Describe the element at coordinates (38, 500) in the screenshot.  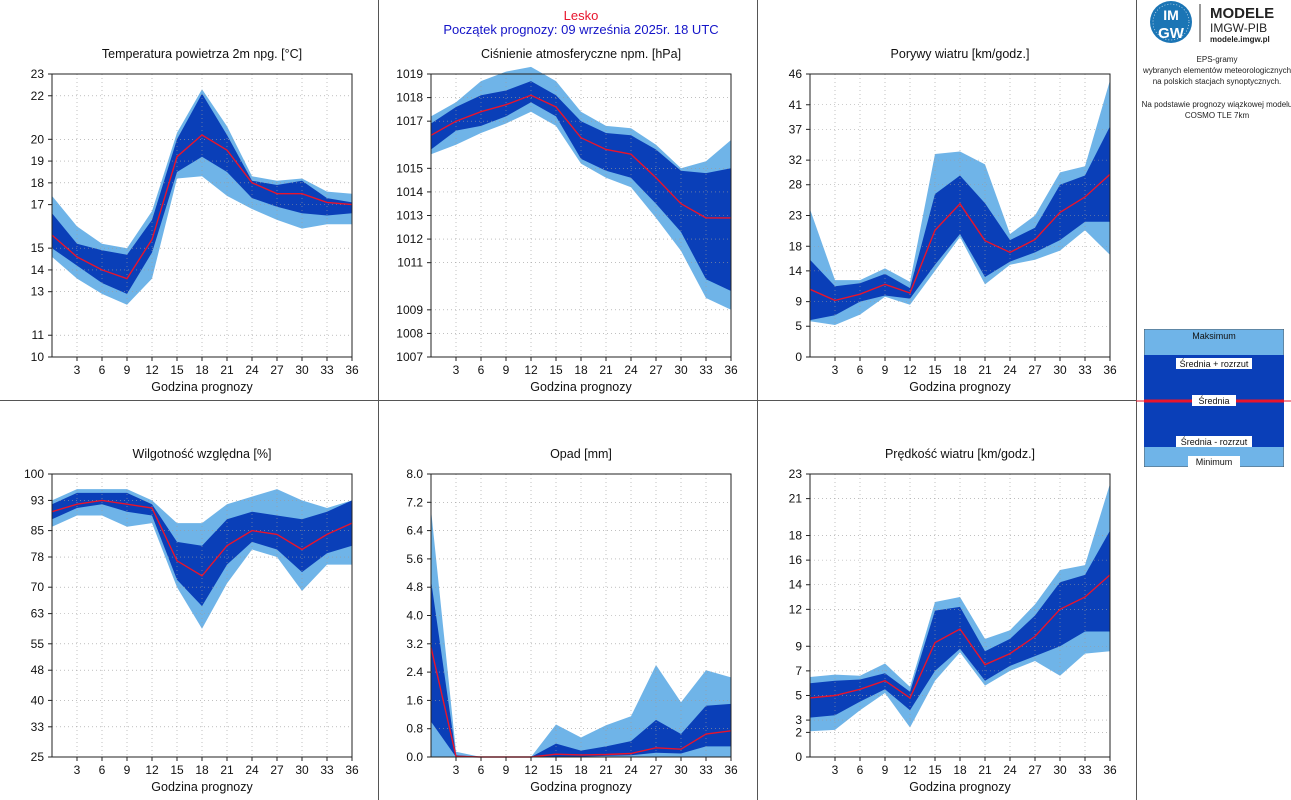
I see `y-tick-label: 93` at that location.